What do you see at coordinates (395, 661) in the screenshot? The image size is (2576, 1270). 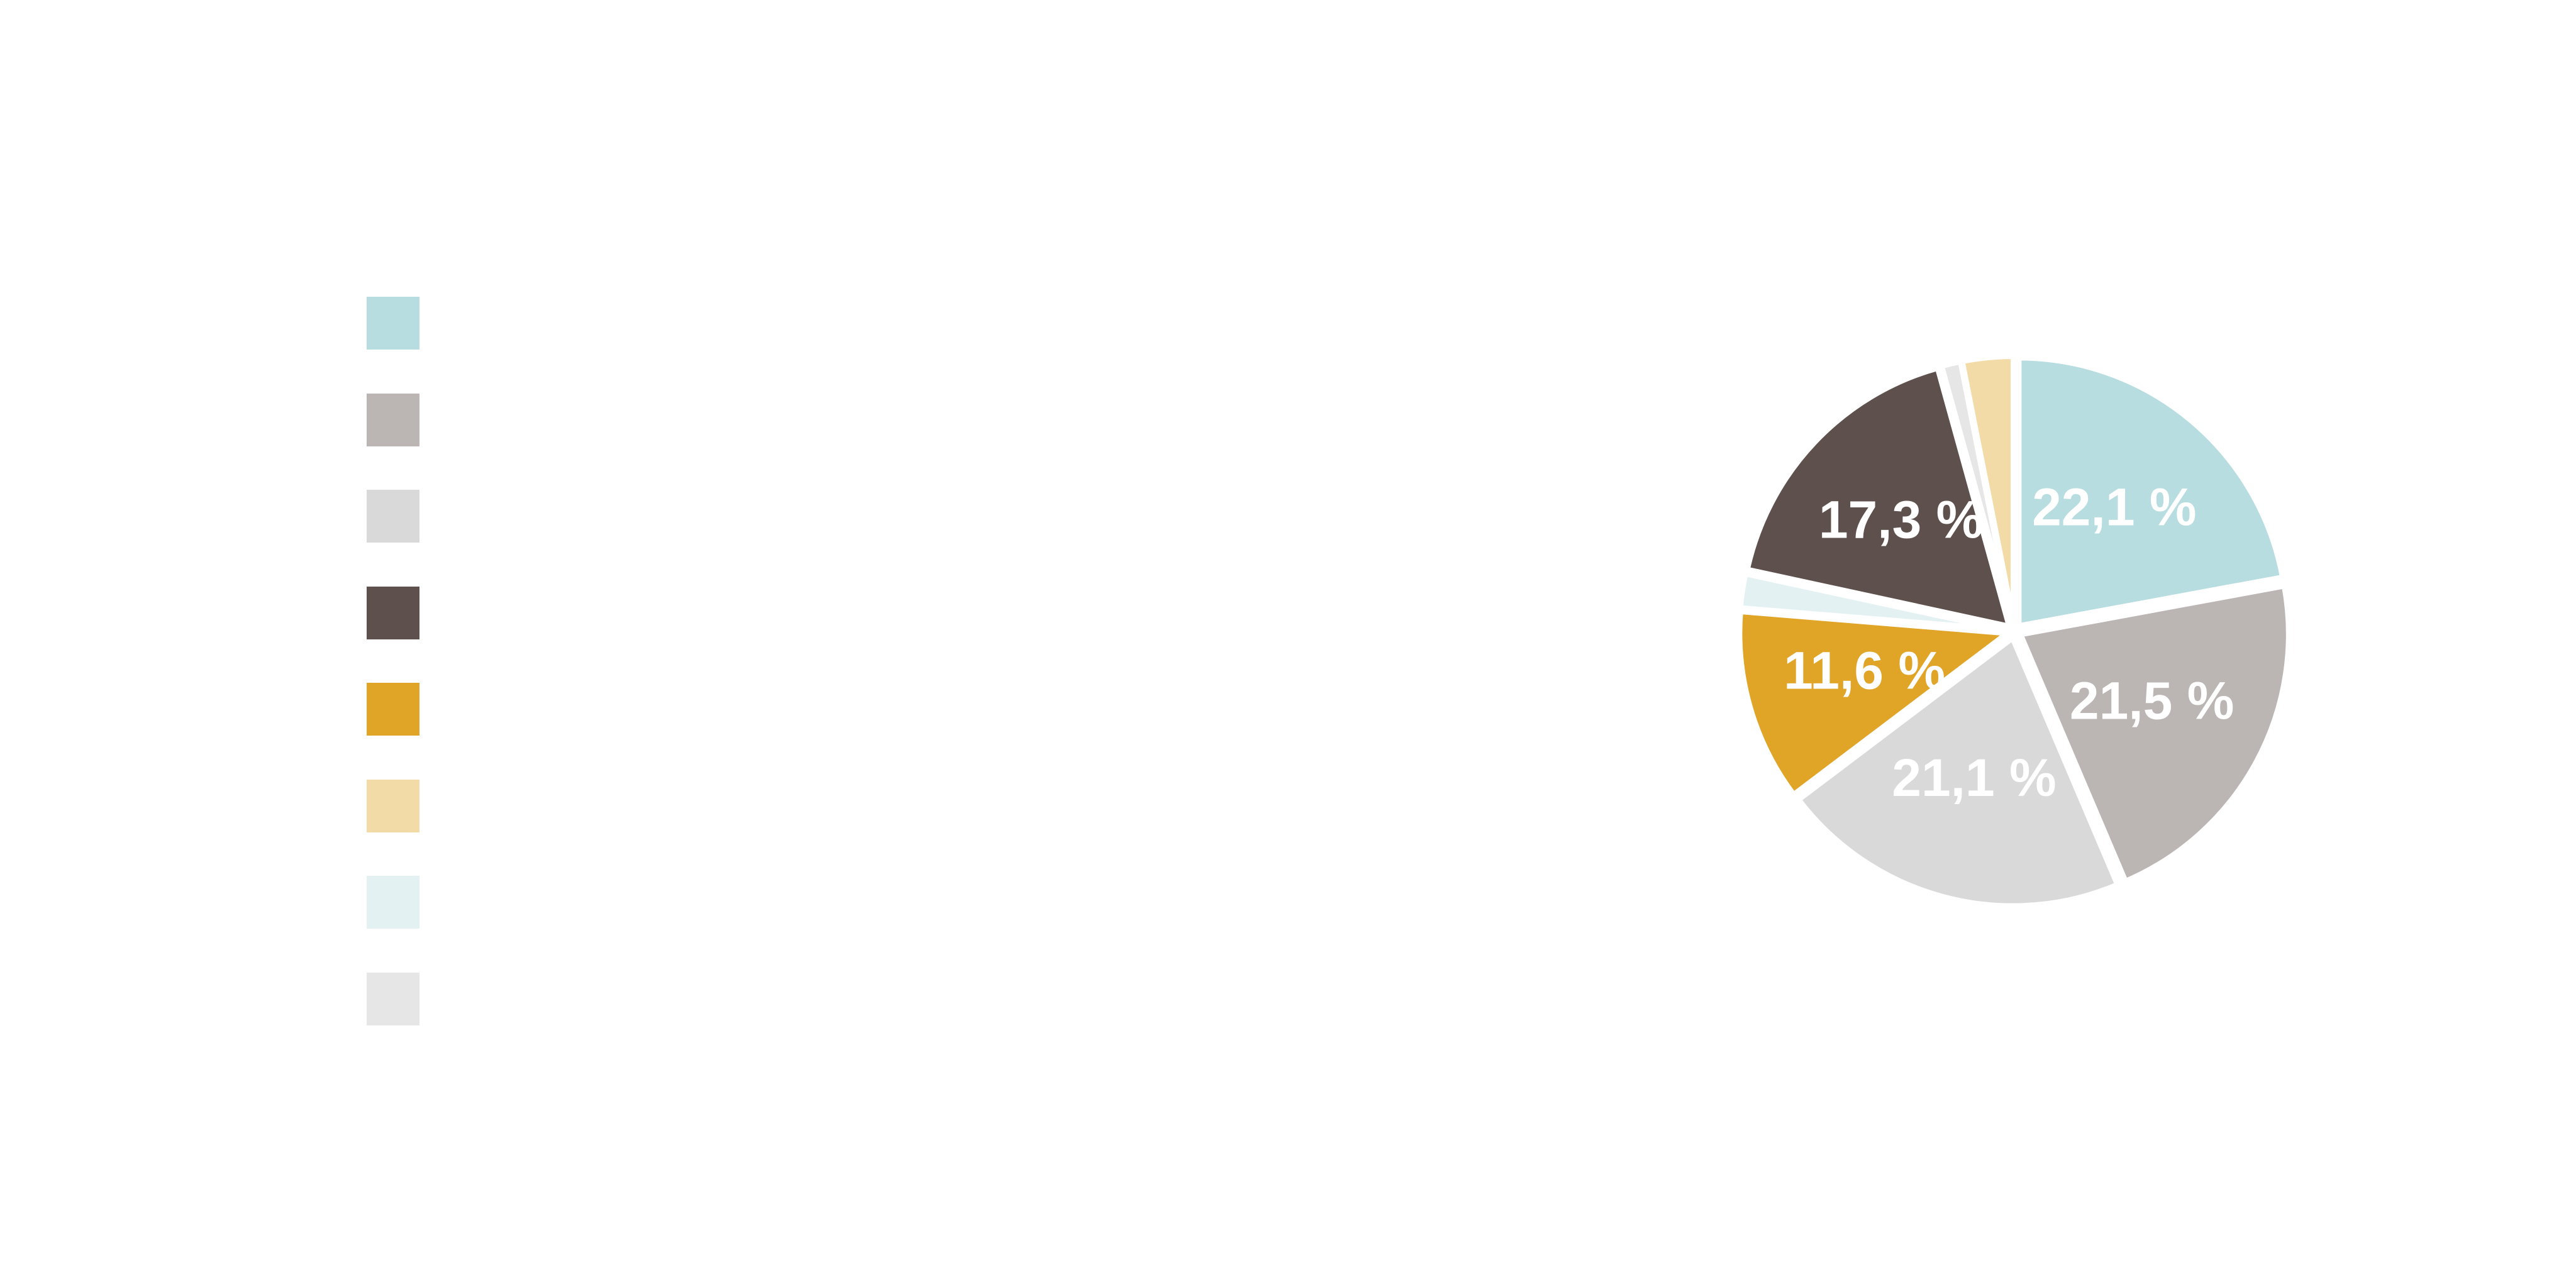 I see `legend` at bounding box center [395, 661].